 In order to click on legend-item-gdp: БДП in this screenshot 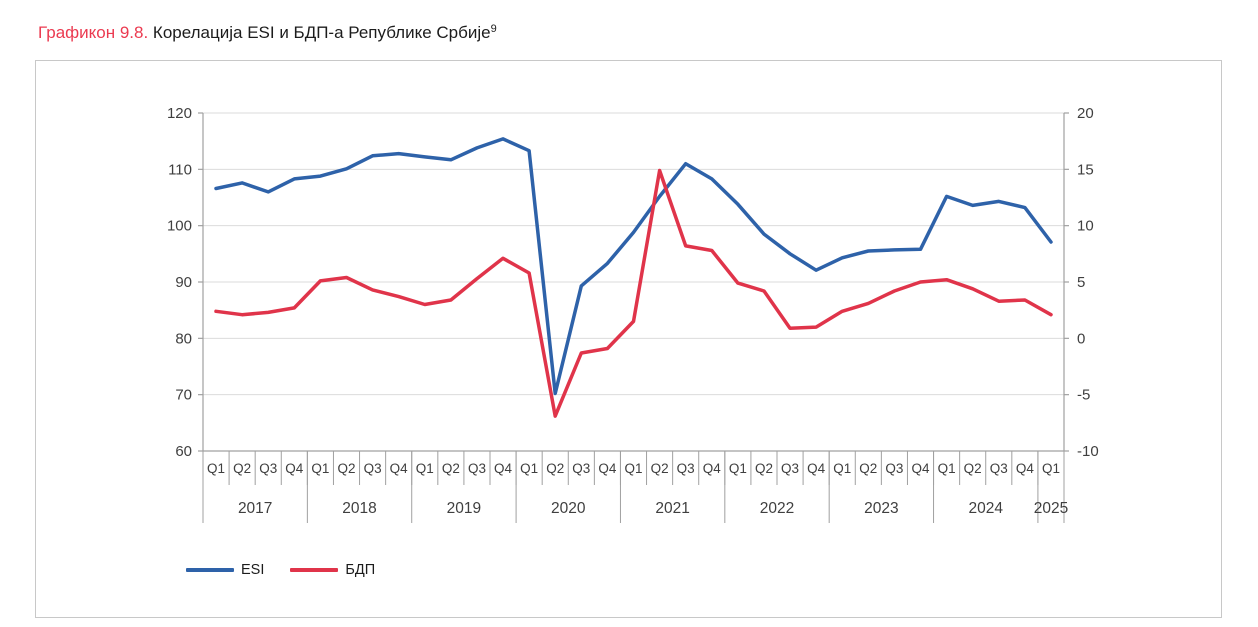, I will do `click(332, 570)`.